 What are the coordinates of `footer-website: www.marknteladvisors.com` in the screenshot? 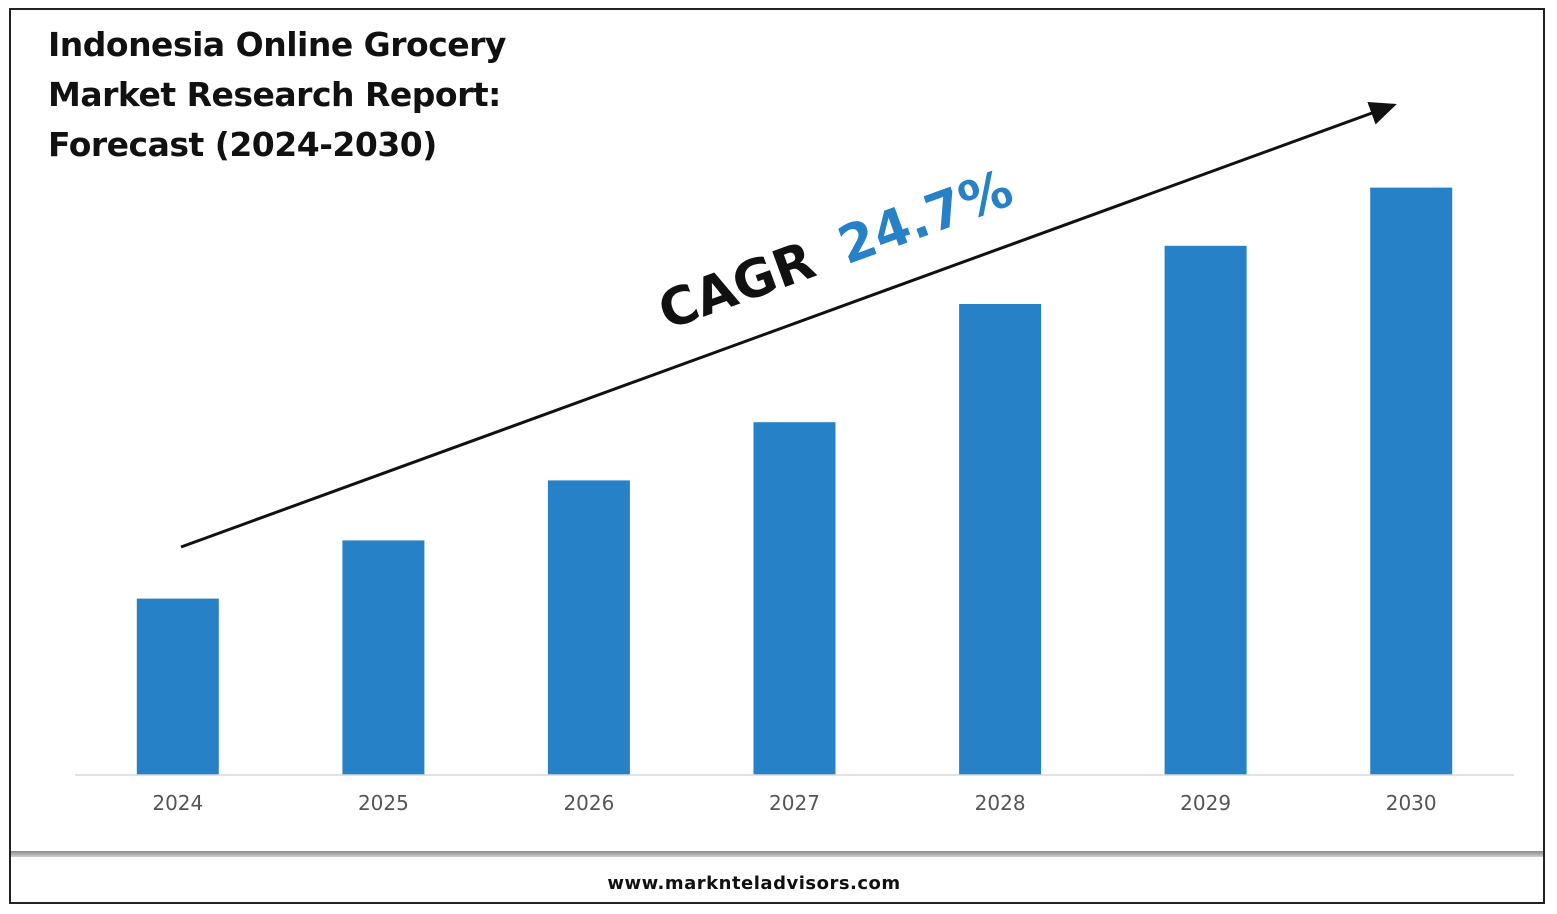 It's located at (754, 883).